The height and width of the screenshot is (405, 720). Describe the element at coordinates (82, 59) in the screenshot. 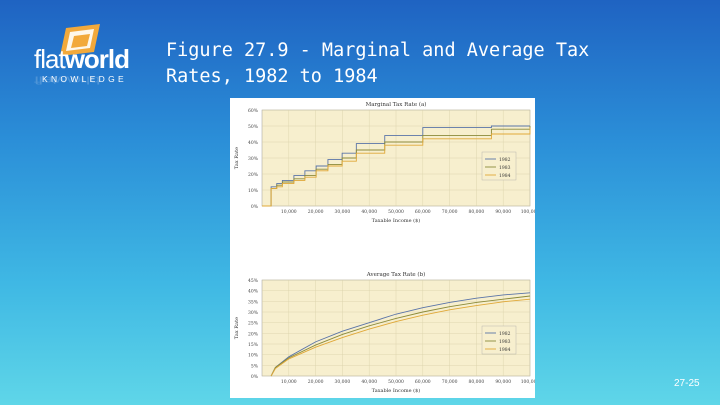

I see `logo-wordmark: flatworld` at that location.